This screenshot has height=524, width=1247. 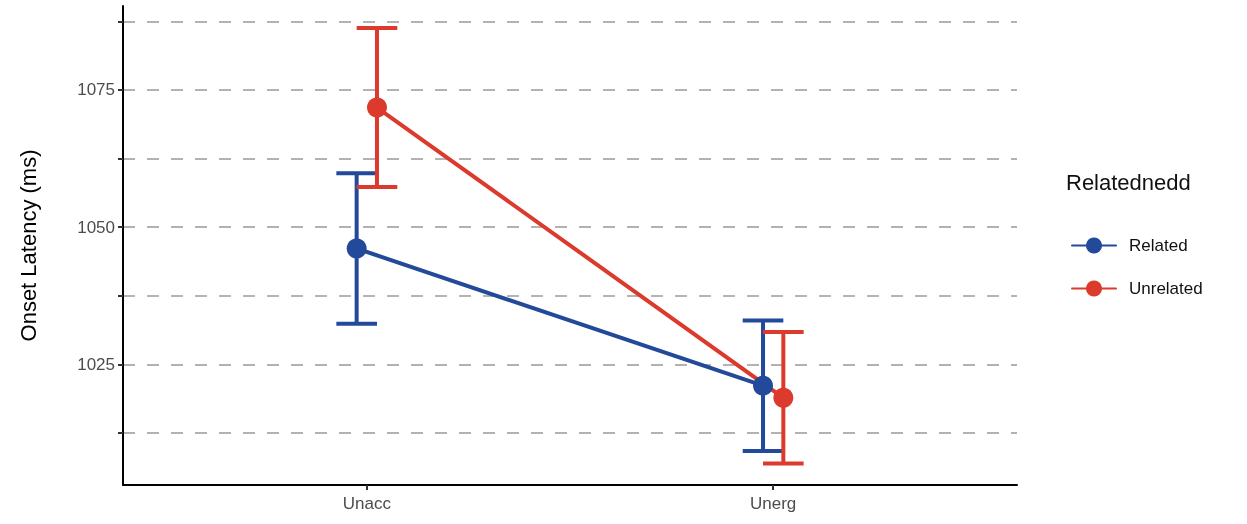 What do you see at coordinates (96, 227) in the screenshot?
I see `y-tick-label: 1050` at bounding box center [96, 227].